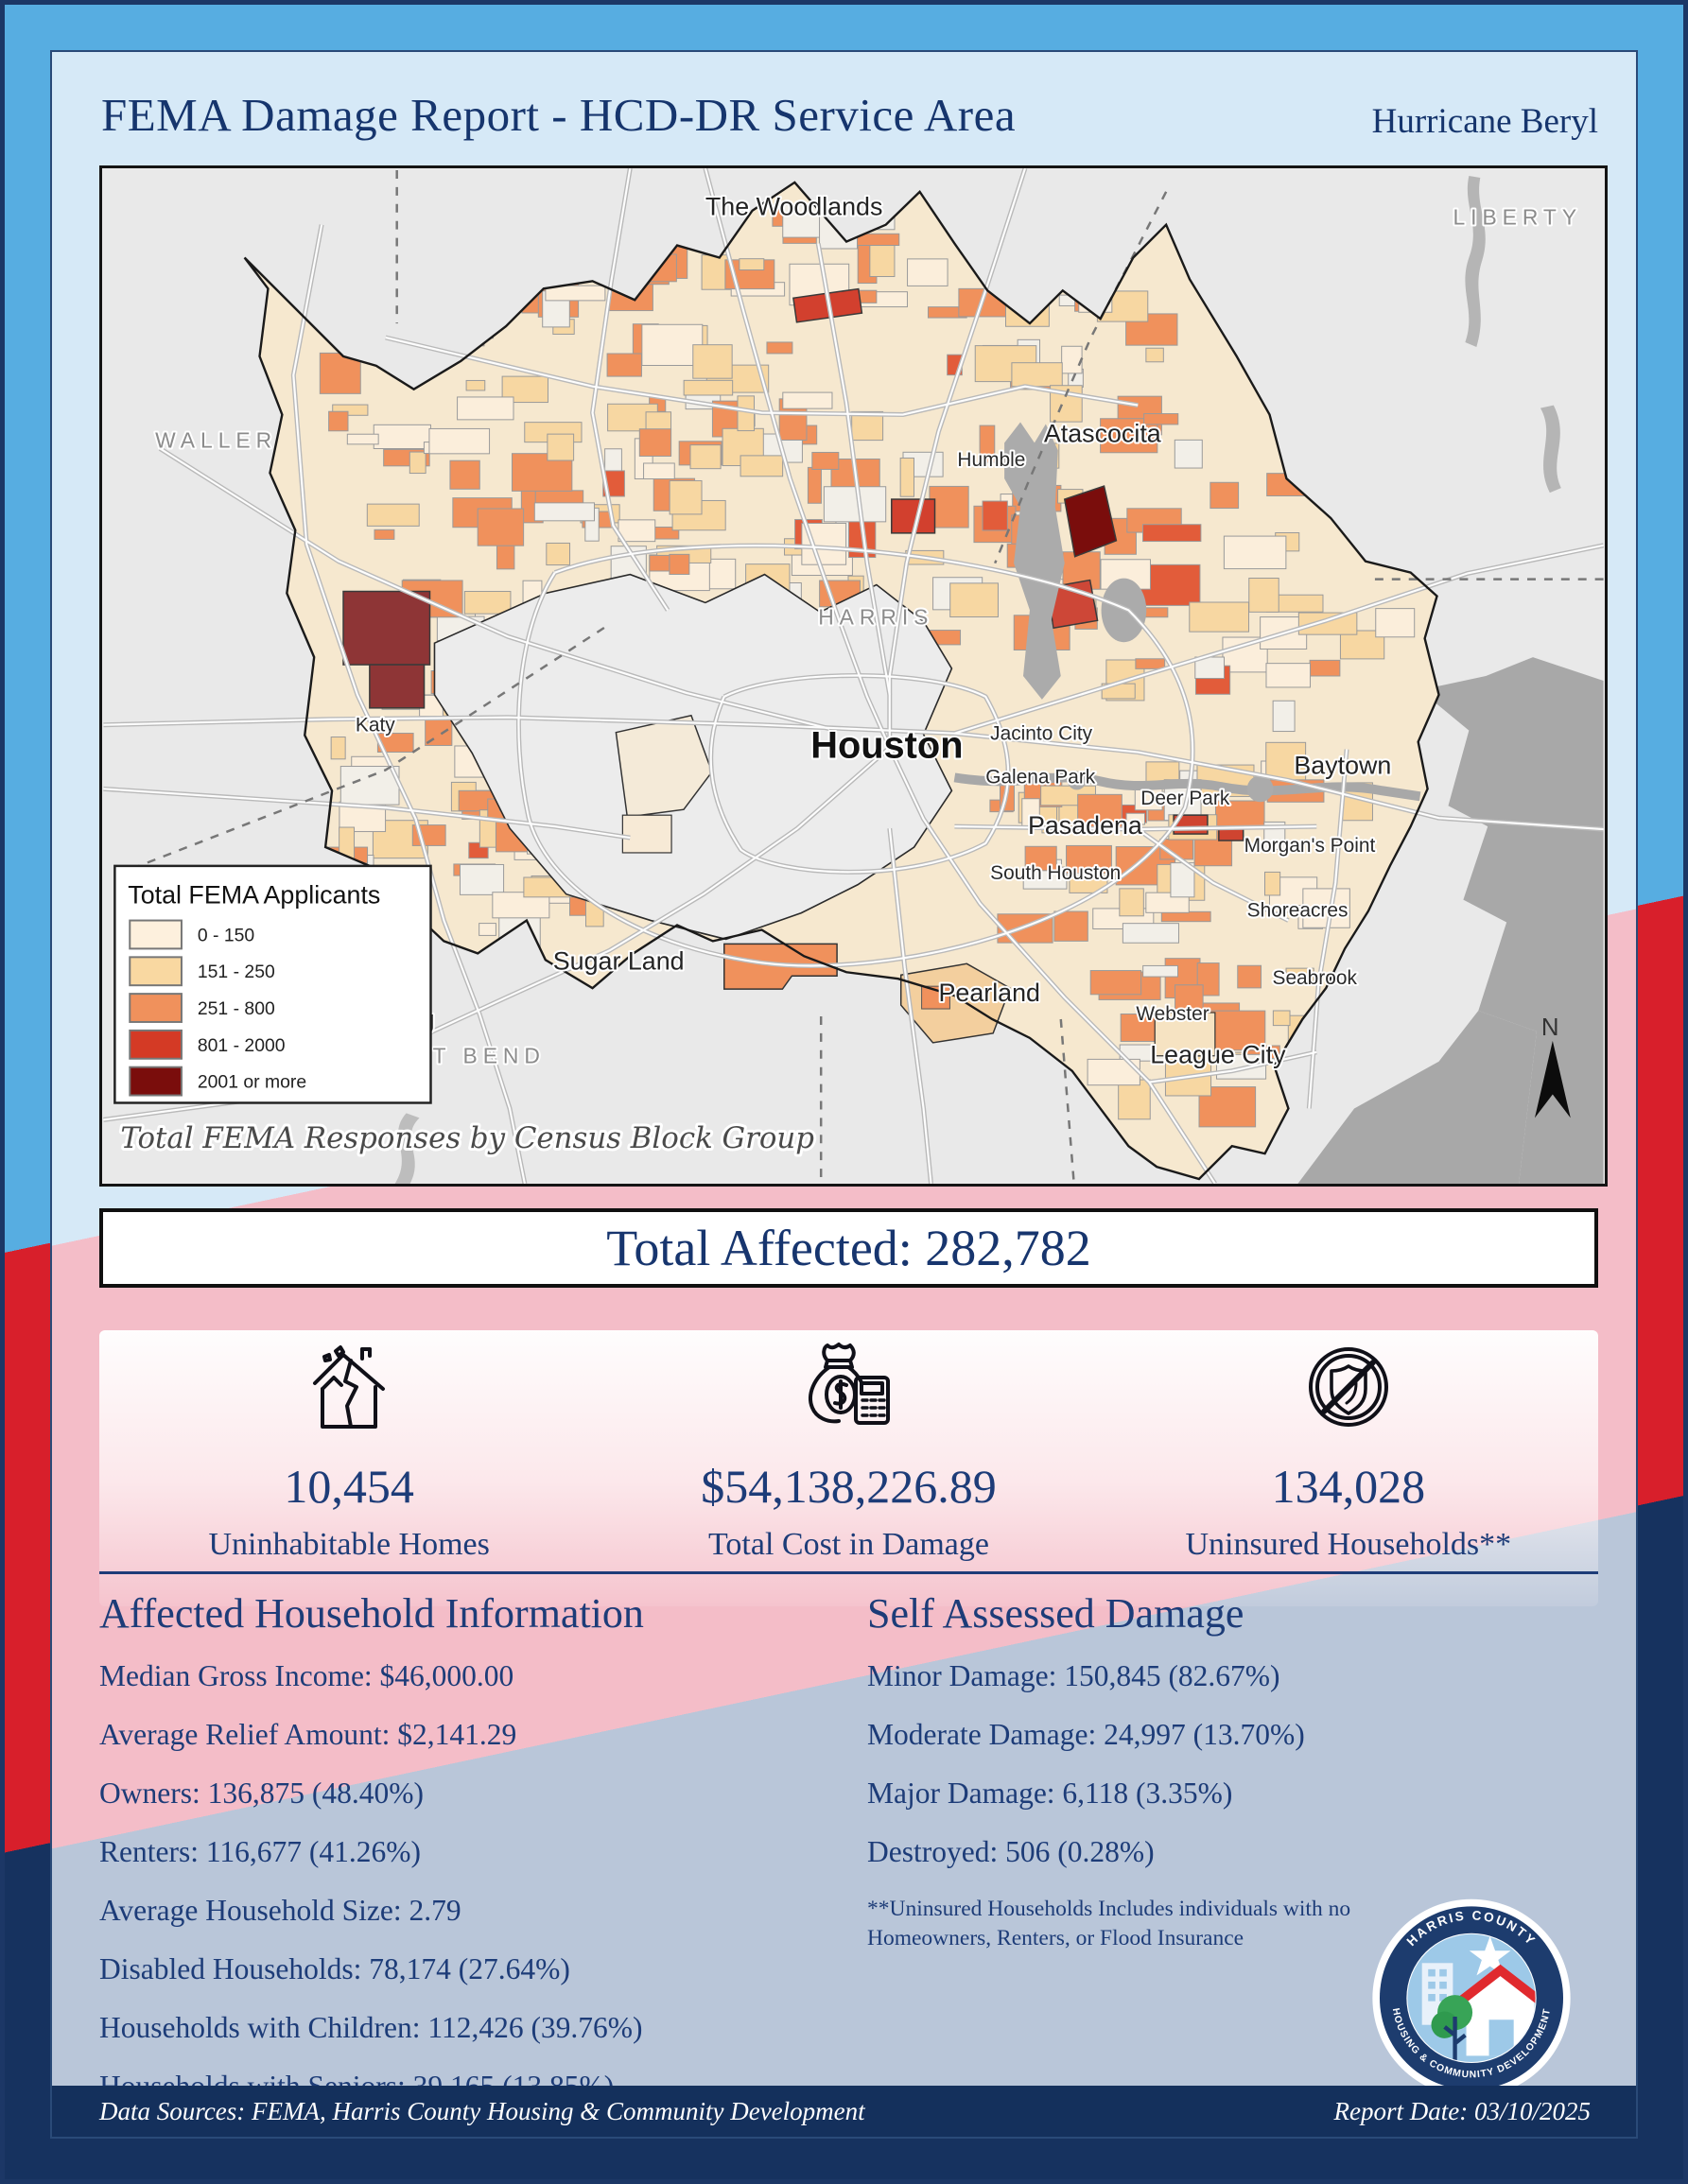 This screenshot has width=1688, height=2184. What do you see at coordinates (226, 935) in the screenshot?
I see `legend-label: 0 - 150` at bounding box center [226, 935].